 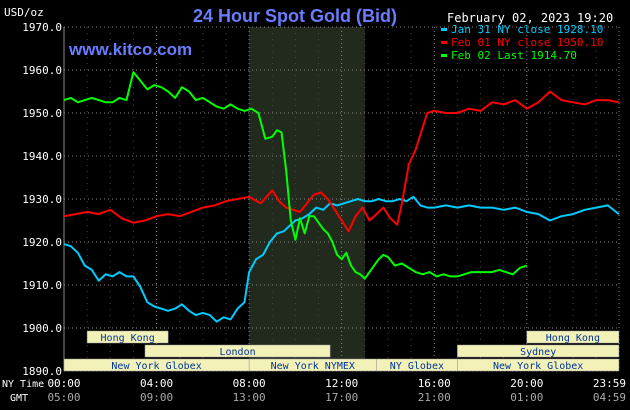 I want to click on y-tick-label: 1970.0, so click(x=42, y=27).